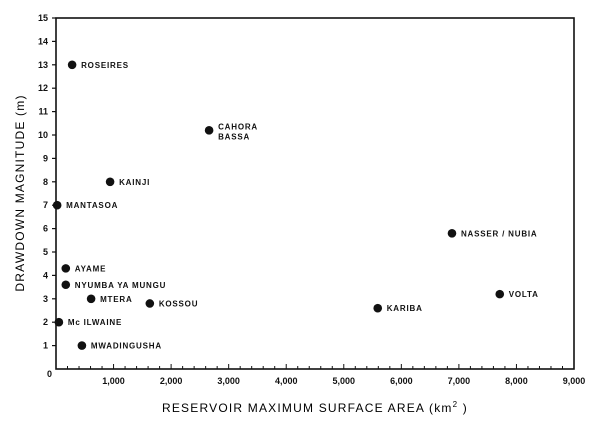  What do you see at coordinates (286, 381) in the screenshot?
I see `x-tick-label: 4,000` at bounding box center [286, 381].